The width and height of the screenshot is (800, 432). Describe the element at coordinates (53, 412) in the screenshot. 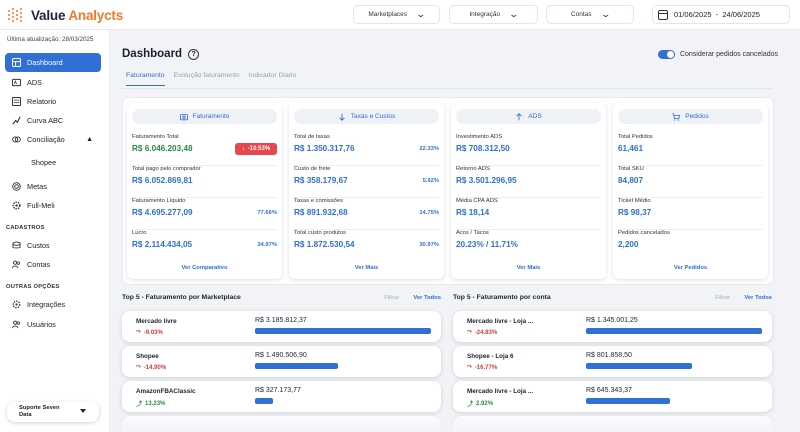

I see `support-selector: Suporte Seven Data` at that location.